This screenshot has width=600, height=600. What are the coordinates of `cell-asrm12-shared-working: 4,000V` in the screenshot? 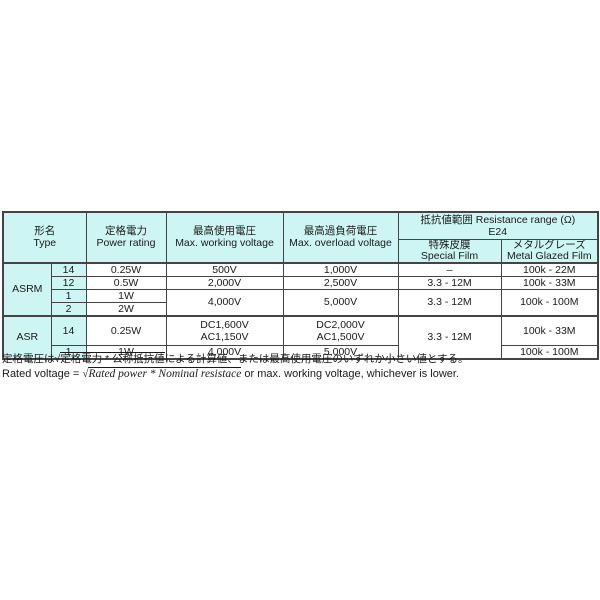 It's located at (224, 302).